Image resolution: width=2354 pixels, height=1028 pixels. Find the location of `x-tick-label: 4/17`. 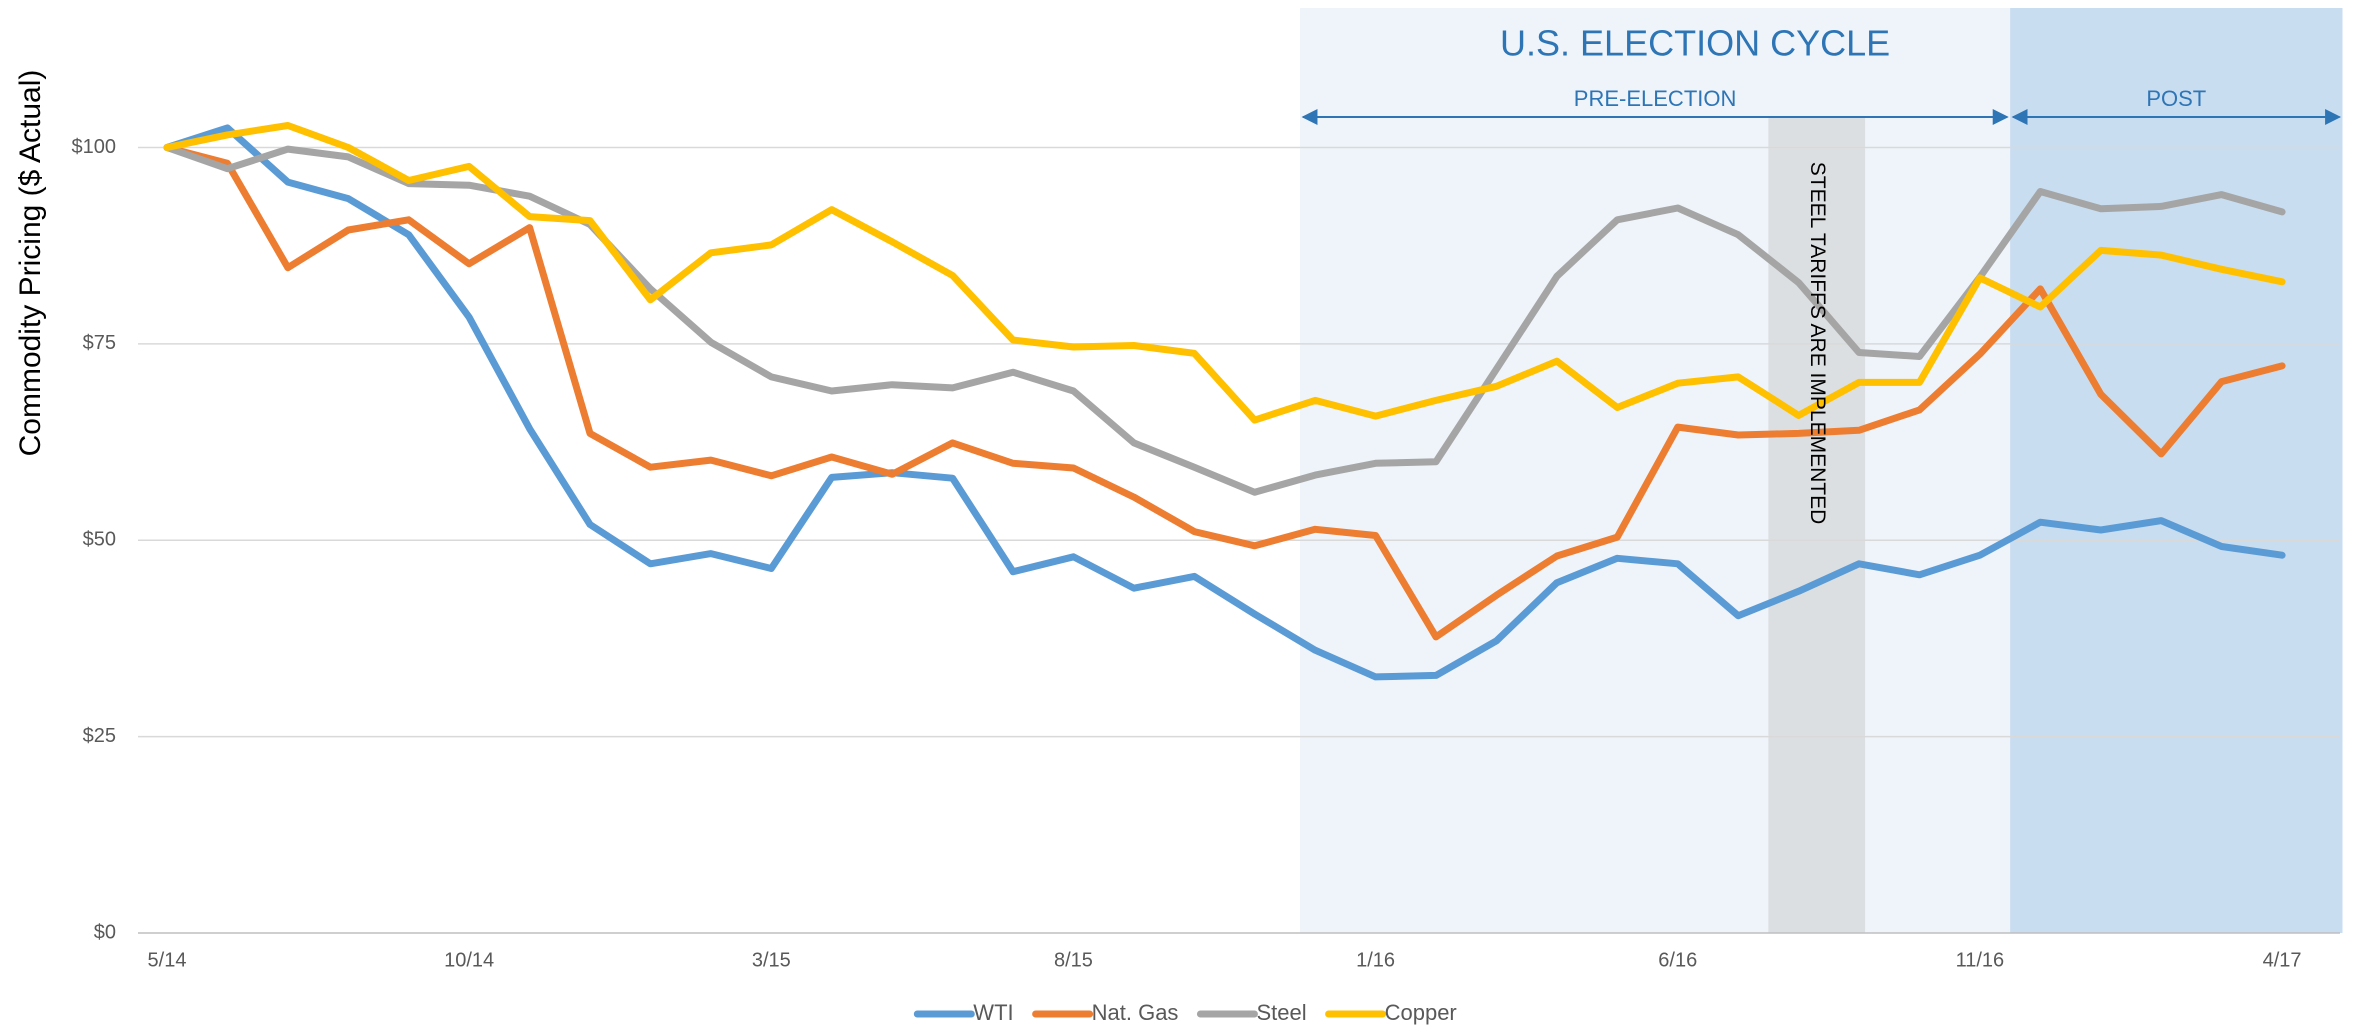

x-tick-label: 4/17 is located at coordinates (2282, 960).